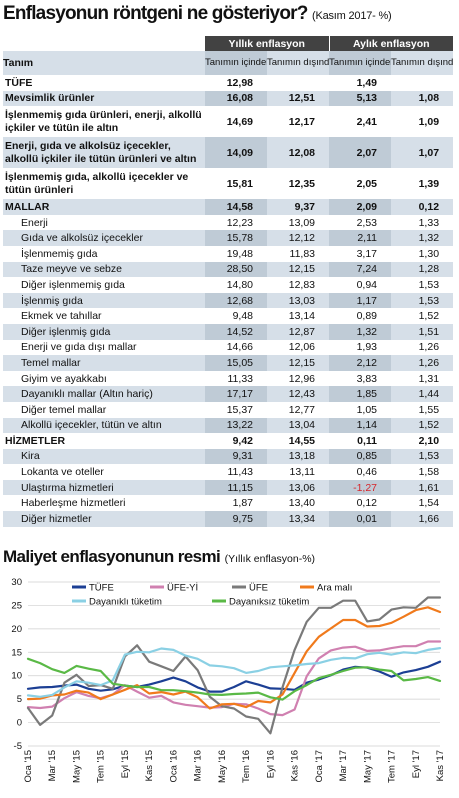  I want to click on table-row: İşlenmemiş gıda 19,48 11,83 3,17 1,30, so click(228, 254).